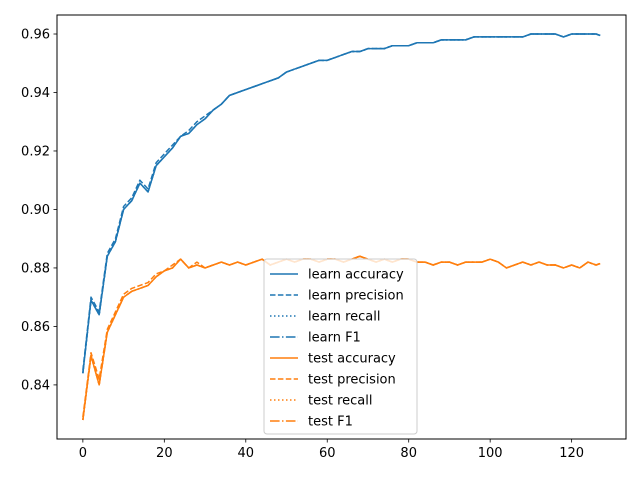 This screenshot has width=640, height=480. I want to click on y-tick-label: 0.92, so click(35, 151).